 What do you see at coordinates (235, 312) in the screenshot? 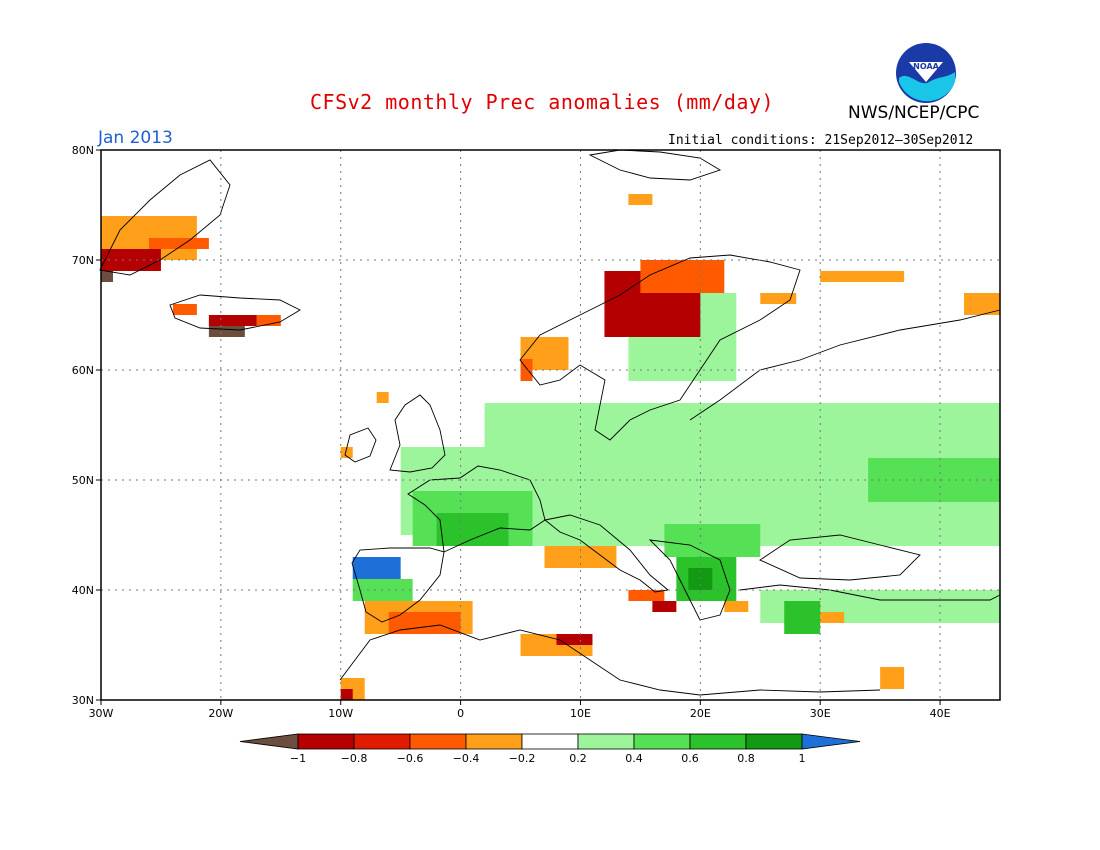
I see `coast-iceland` at bounding box center [235, 312].